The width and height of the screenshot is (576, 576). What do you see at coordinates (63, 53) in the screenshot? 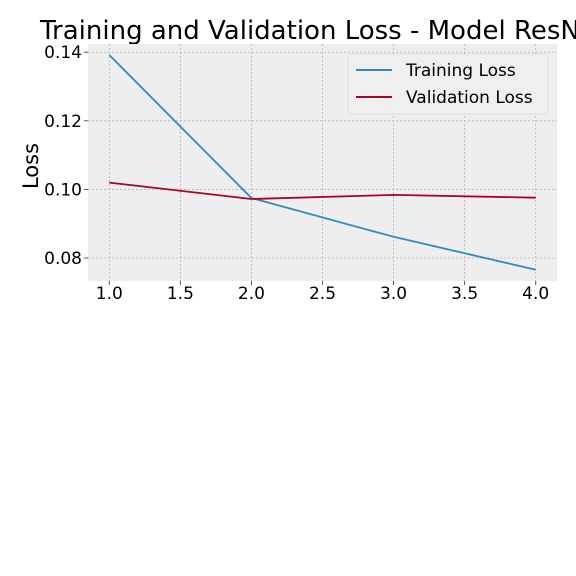
I see `y-tick-label: 0.14` at bounding box center [63, 53].